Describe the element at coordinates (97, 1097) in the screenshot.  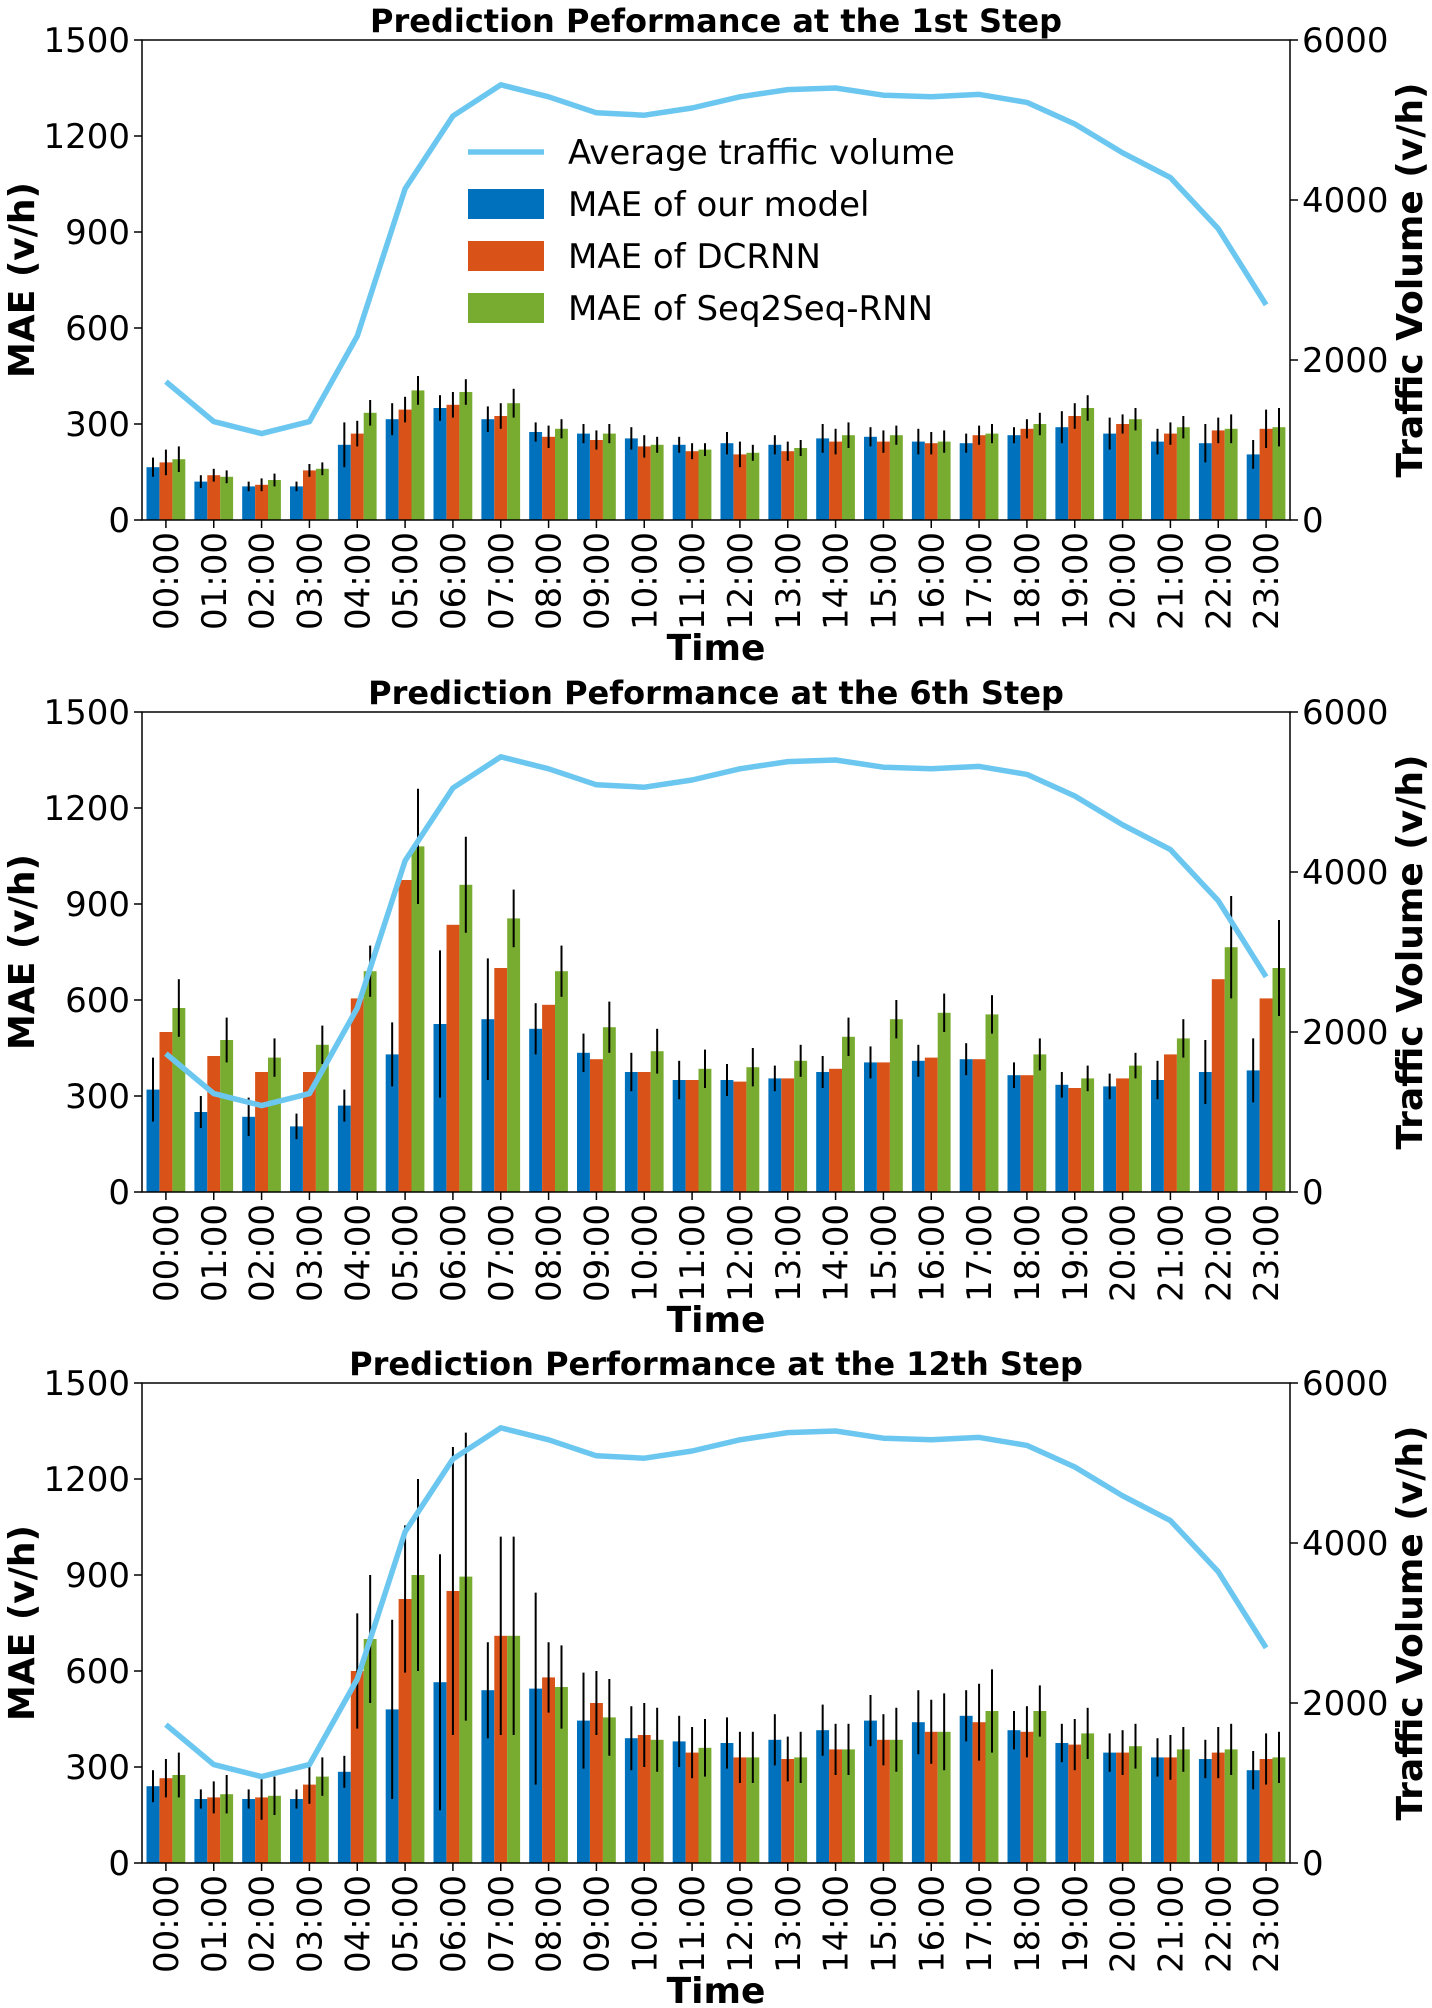
I see `y-tick-label: 300` at that location.